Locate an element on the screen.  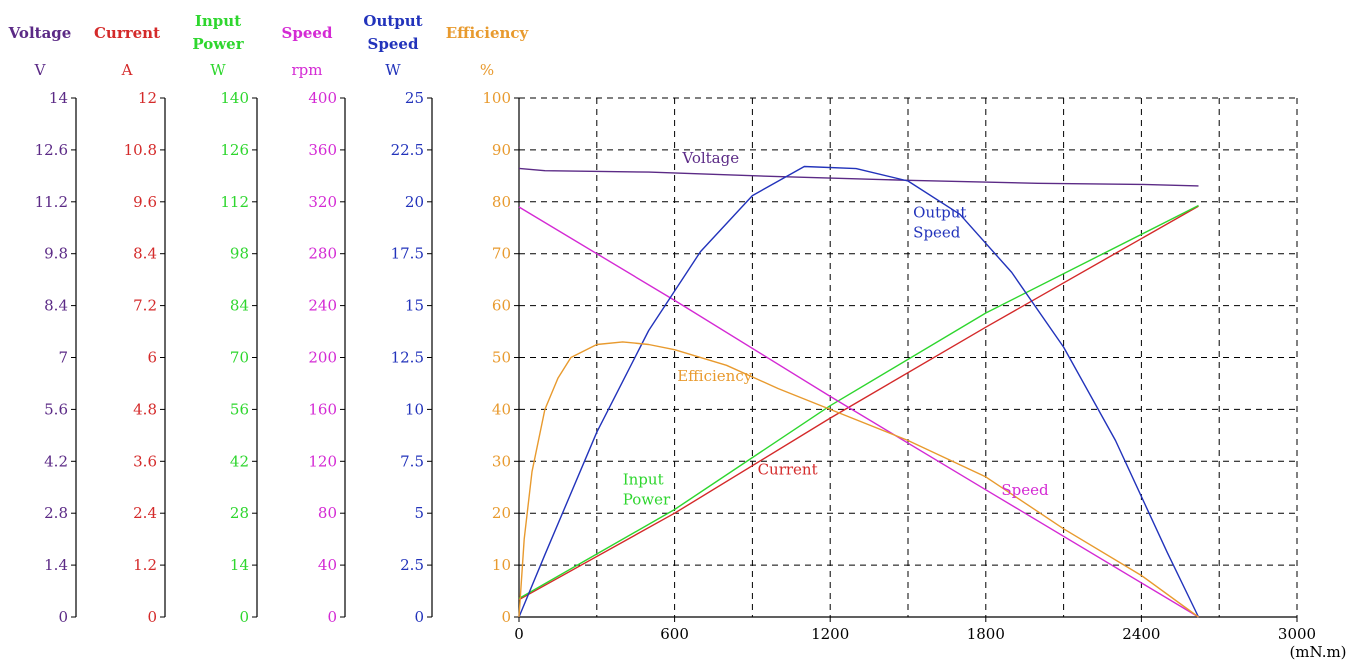
output_speed-tick-label: 20 is located at coordinates (414, 202).